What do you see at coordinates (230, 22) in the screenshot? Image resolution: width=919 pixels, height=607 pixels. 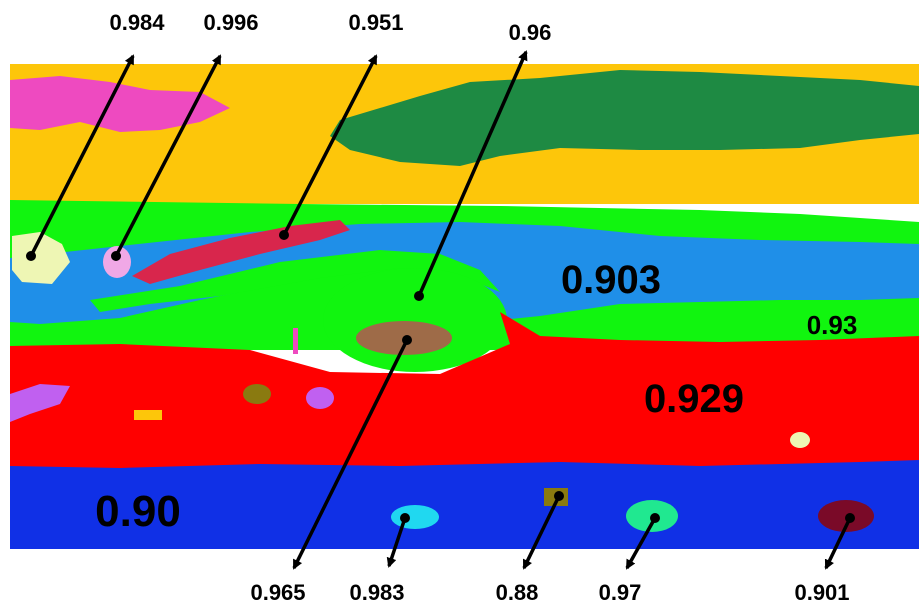 I see `label-pink-spot: 0.996` at bounding box center [230, 22].